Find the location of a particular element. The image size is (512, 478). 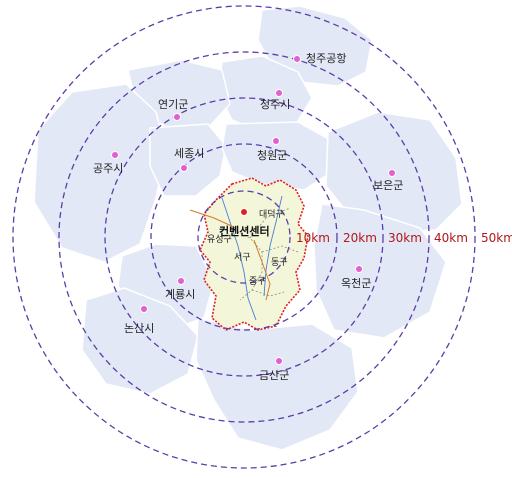

marker-cheongju-airport is located at coordinates (297, 59).